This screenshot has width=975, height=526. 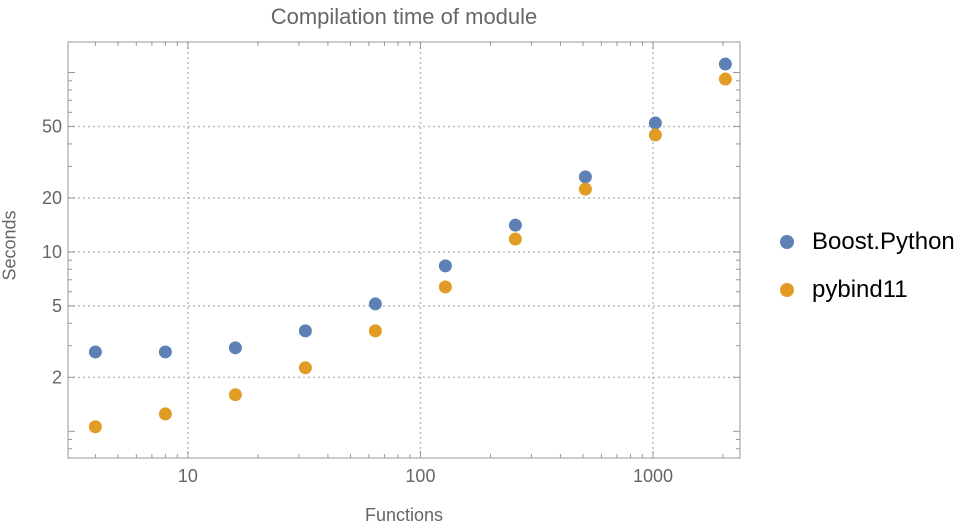 I want to click on x-tick-label: 100, so click(x=420, y=476).